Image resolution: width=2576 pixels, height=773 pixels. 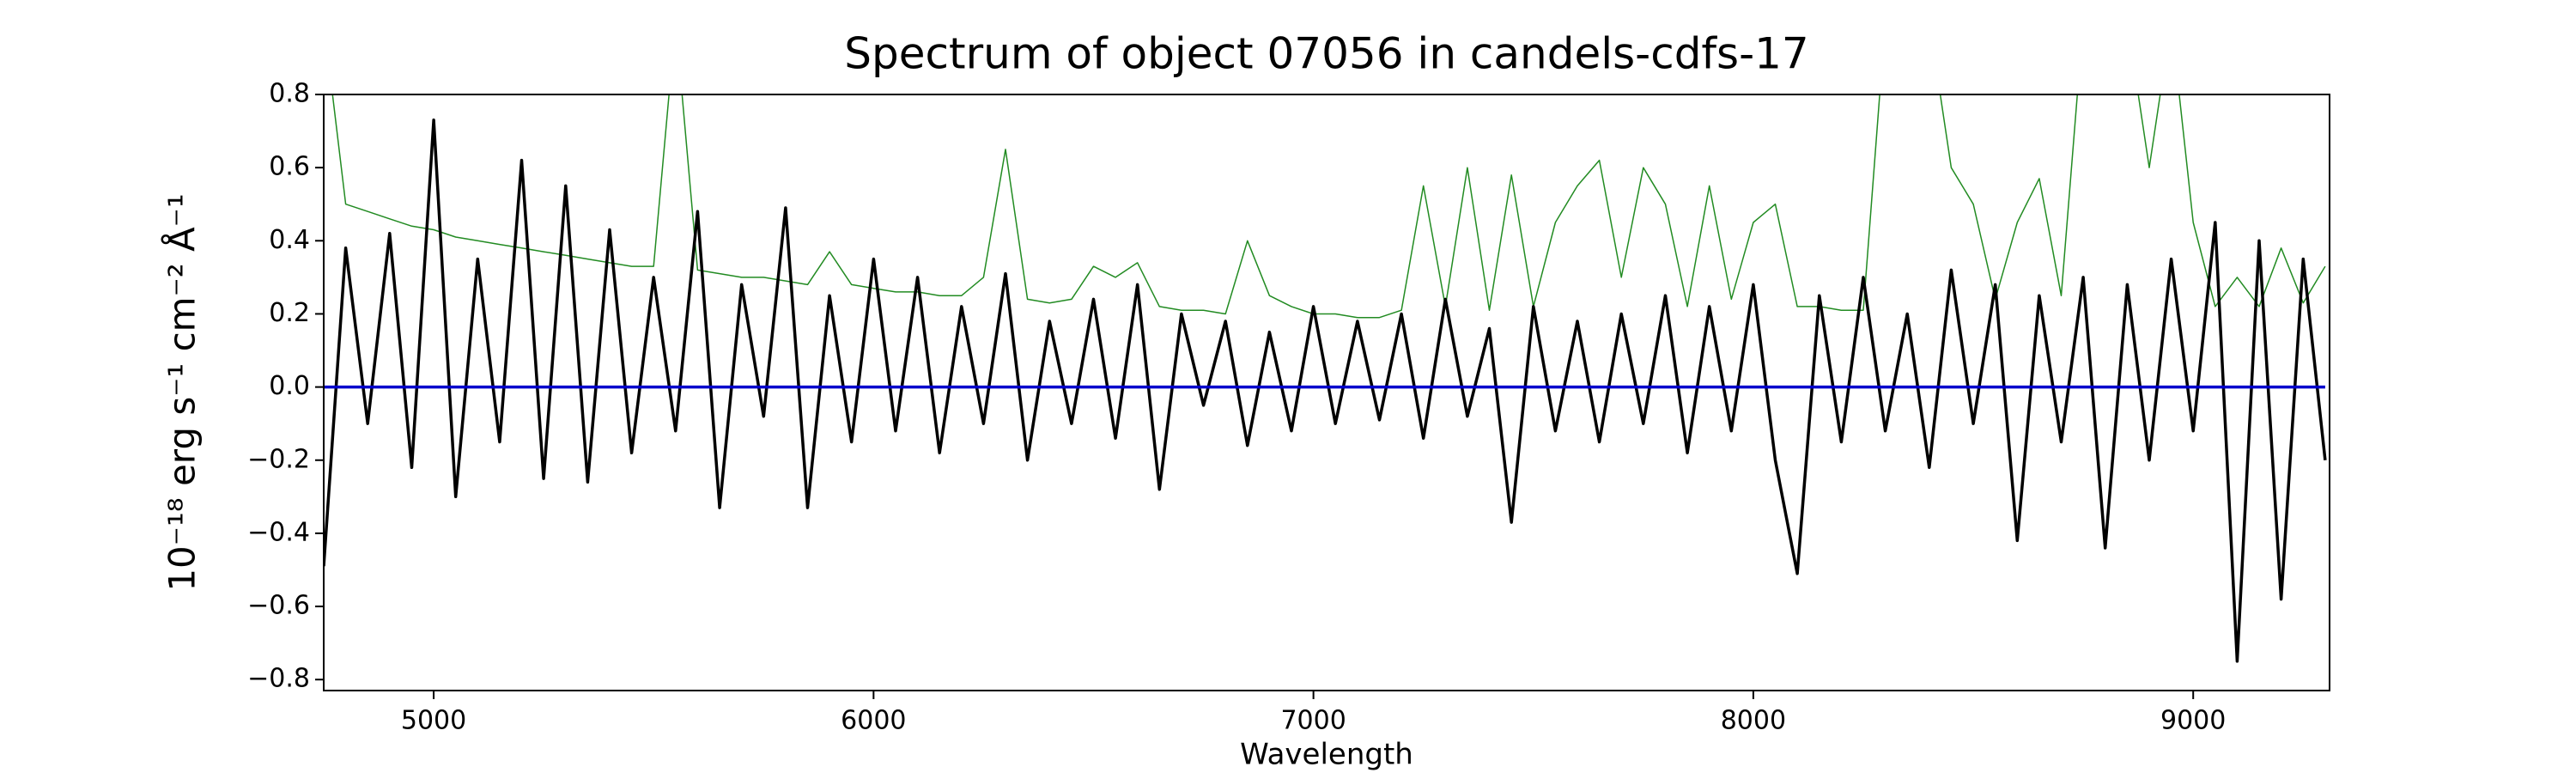 What do you see at coordinates (290, 386) in the screenshot?
I see `y-tick-label: 0.0` at bounding box center [290, 386].